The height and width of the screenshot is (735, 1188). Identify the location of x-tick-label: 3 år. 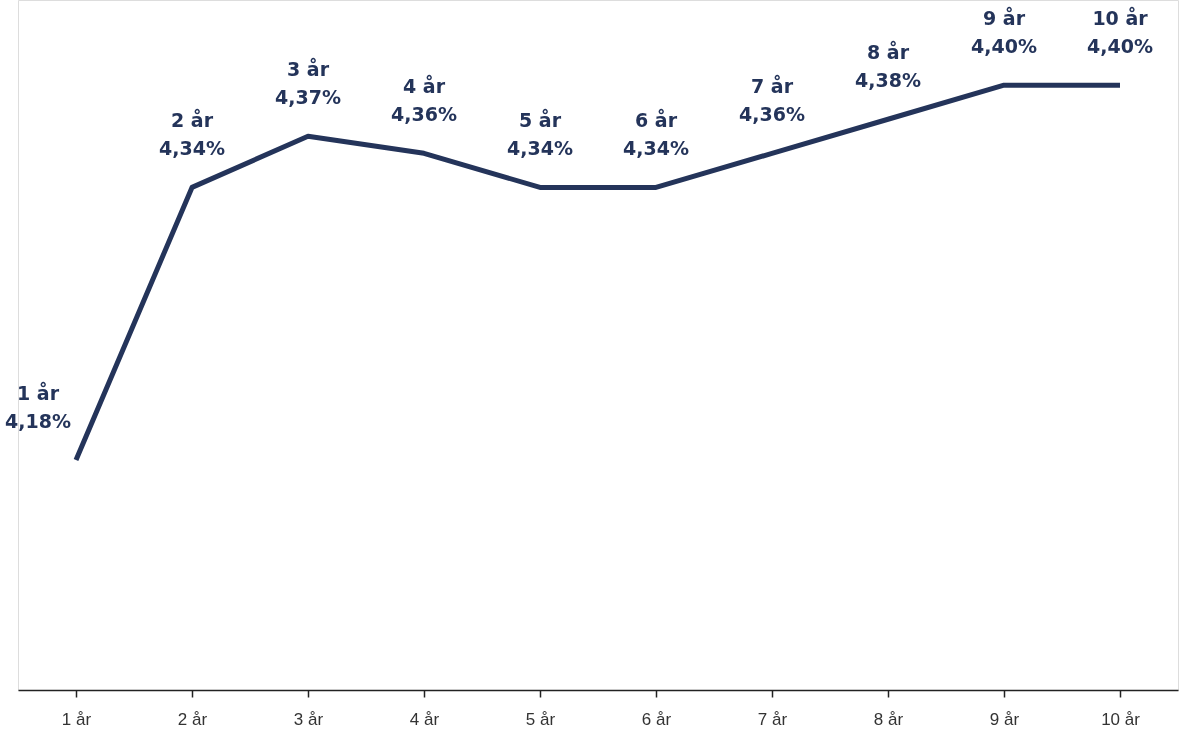
(308, 719).